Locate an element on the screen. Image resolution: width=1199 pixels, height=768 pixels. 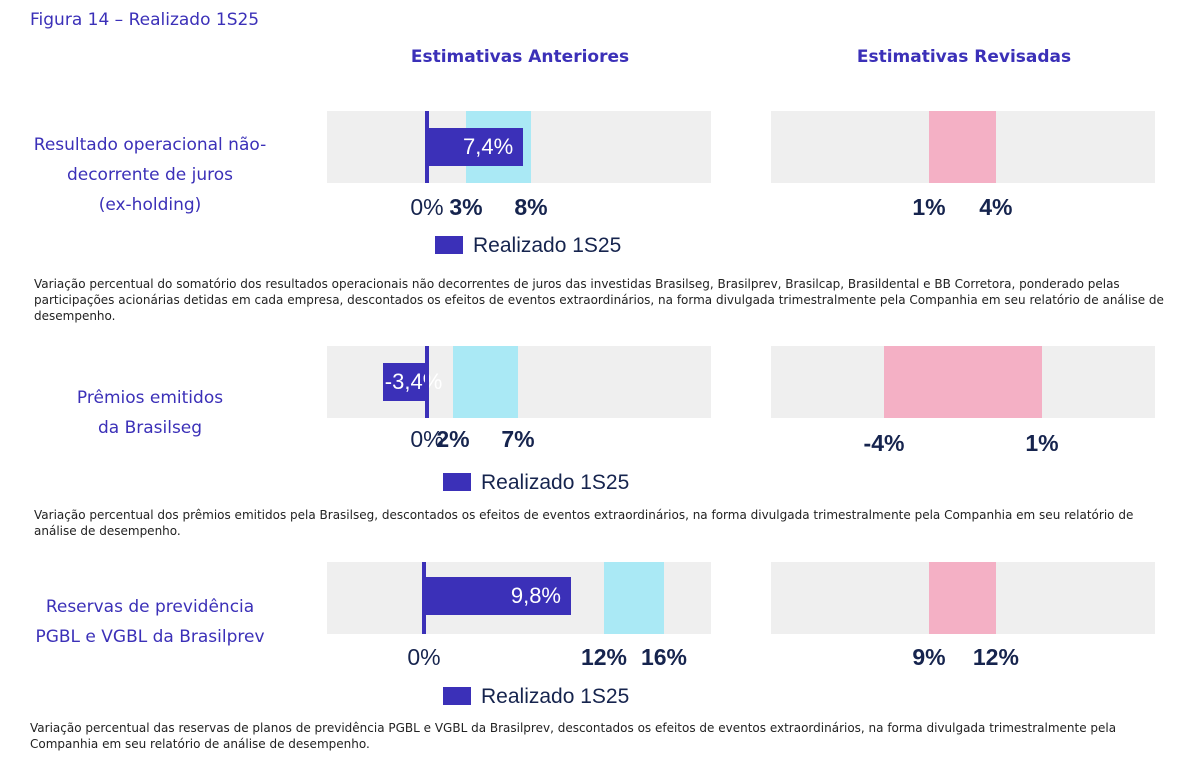
metric-label-line: Prêmios emitidos is located at coordinates (150, 398).